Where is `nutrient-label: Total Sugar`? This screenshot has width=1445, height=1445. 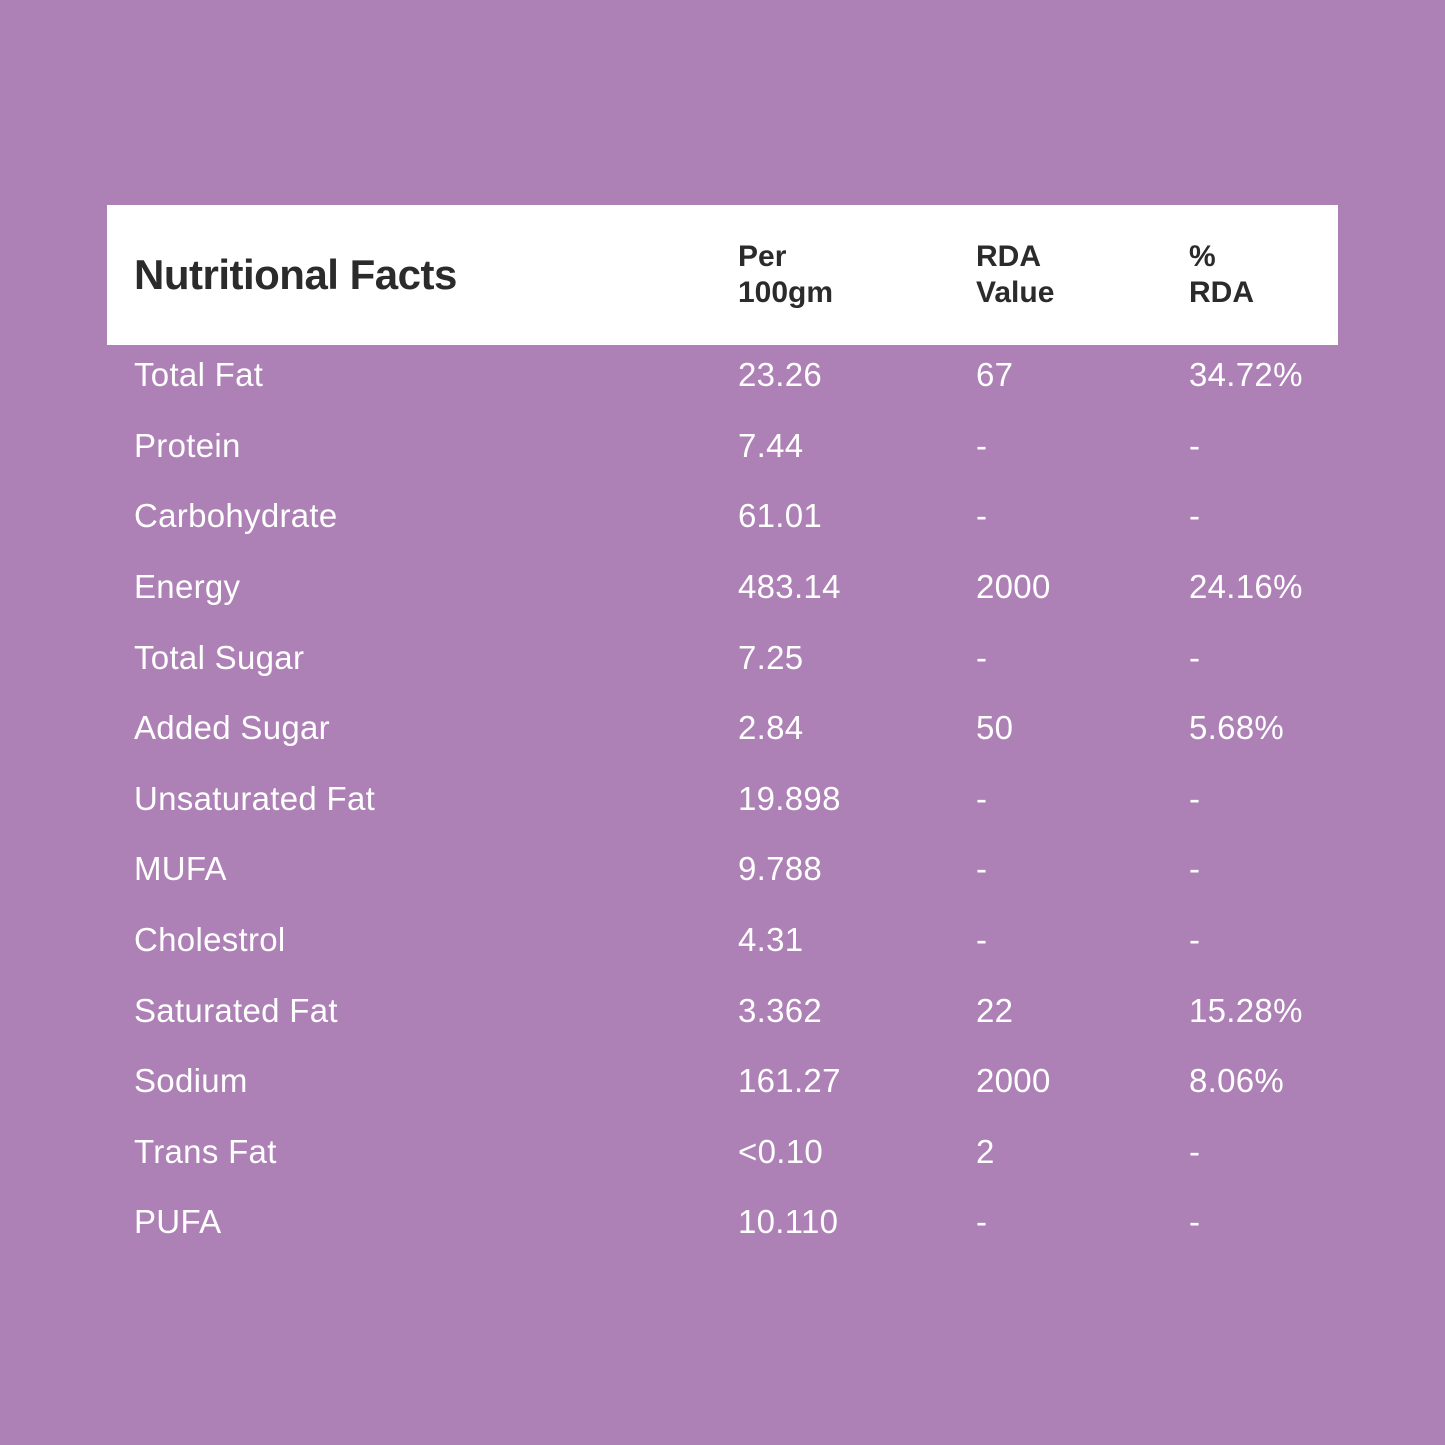 nutrient-label: Total Sugar is located at coordinates (219, 657).